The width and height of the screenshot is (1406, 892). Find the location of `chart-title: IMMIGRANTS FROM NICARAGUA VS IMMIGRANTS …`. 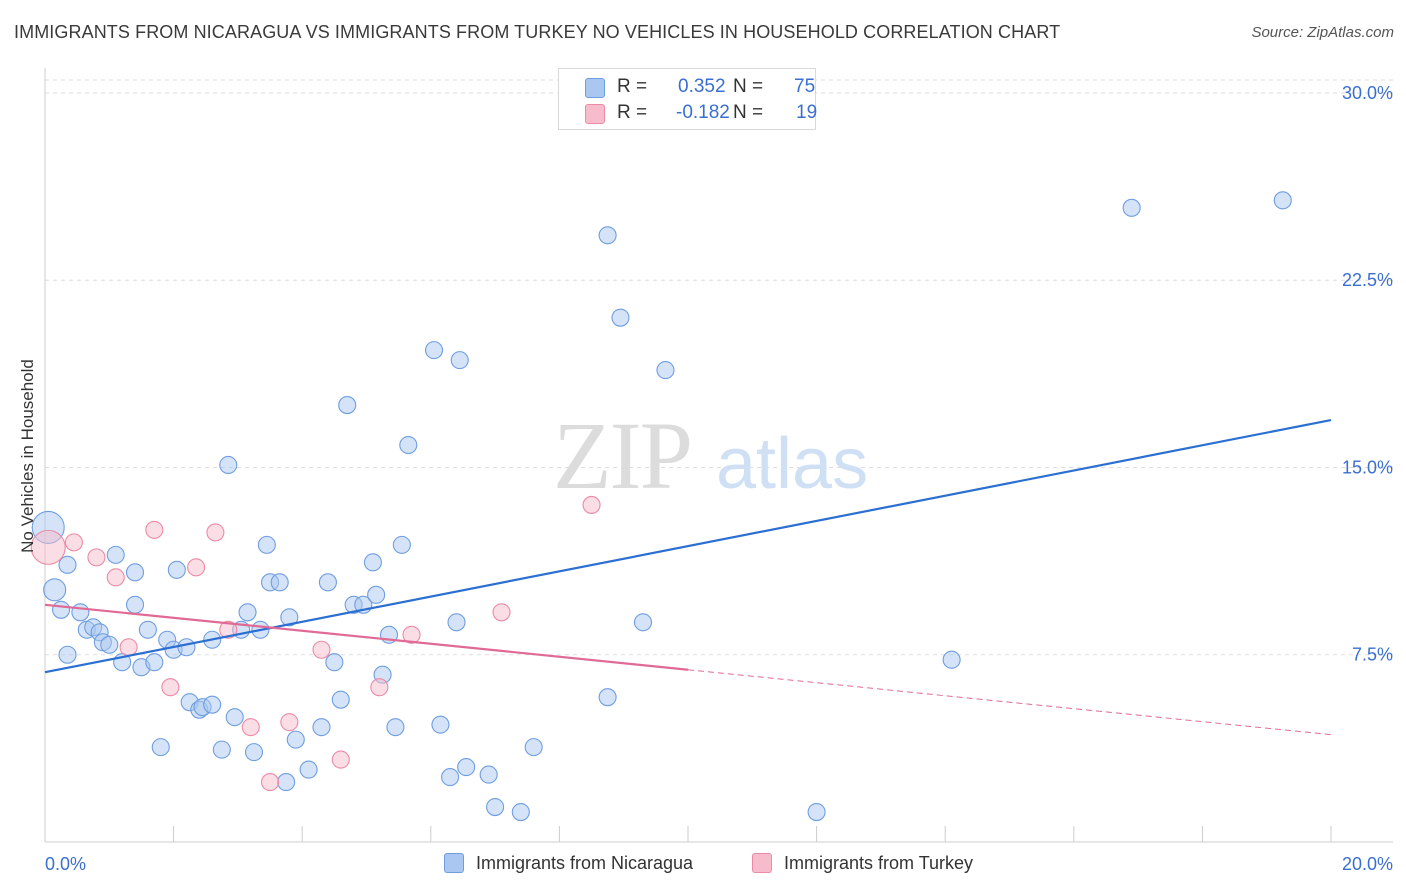

chart-title: IMMIGRANTS FROM NICARAGUA VS IMMIGRANTS … is located at coordinates (537, 32).